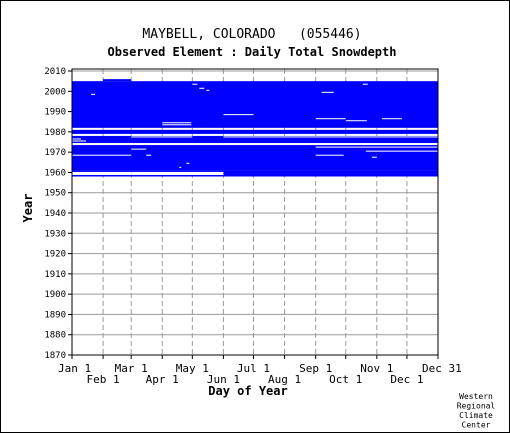  I want to click on y-tick-label-1970: 1970, so click(55, 153).